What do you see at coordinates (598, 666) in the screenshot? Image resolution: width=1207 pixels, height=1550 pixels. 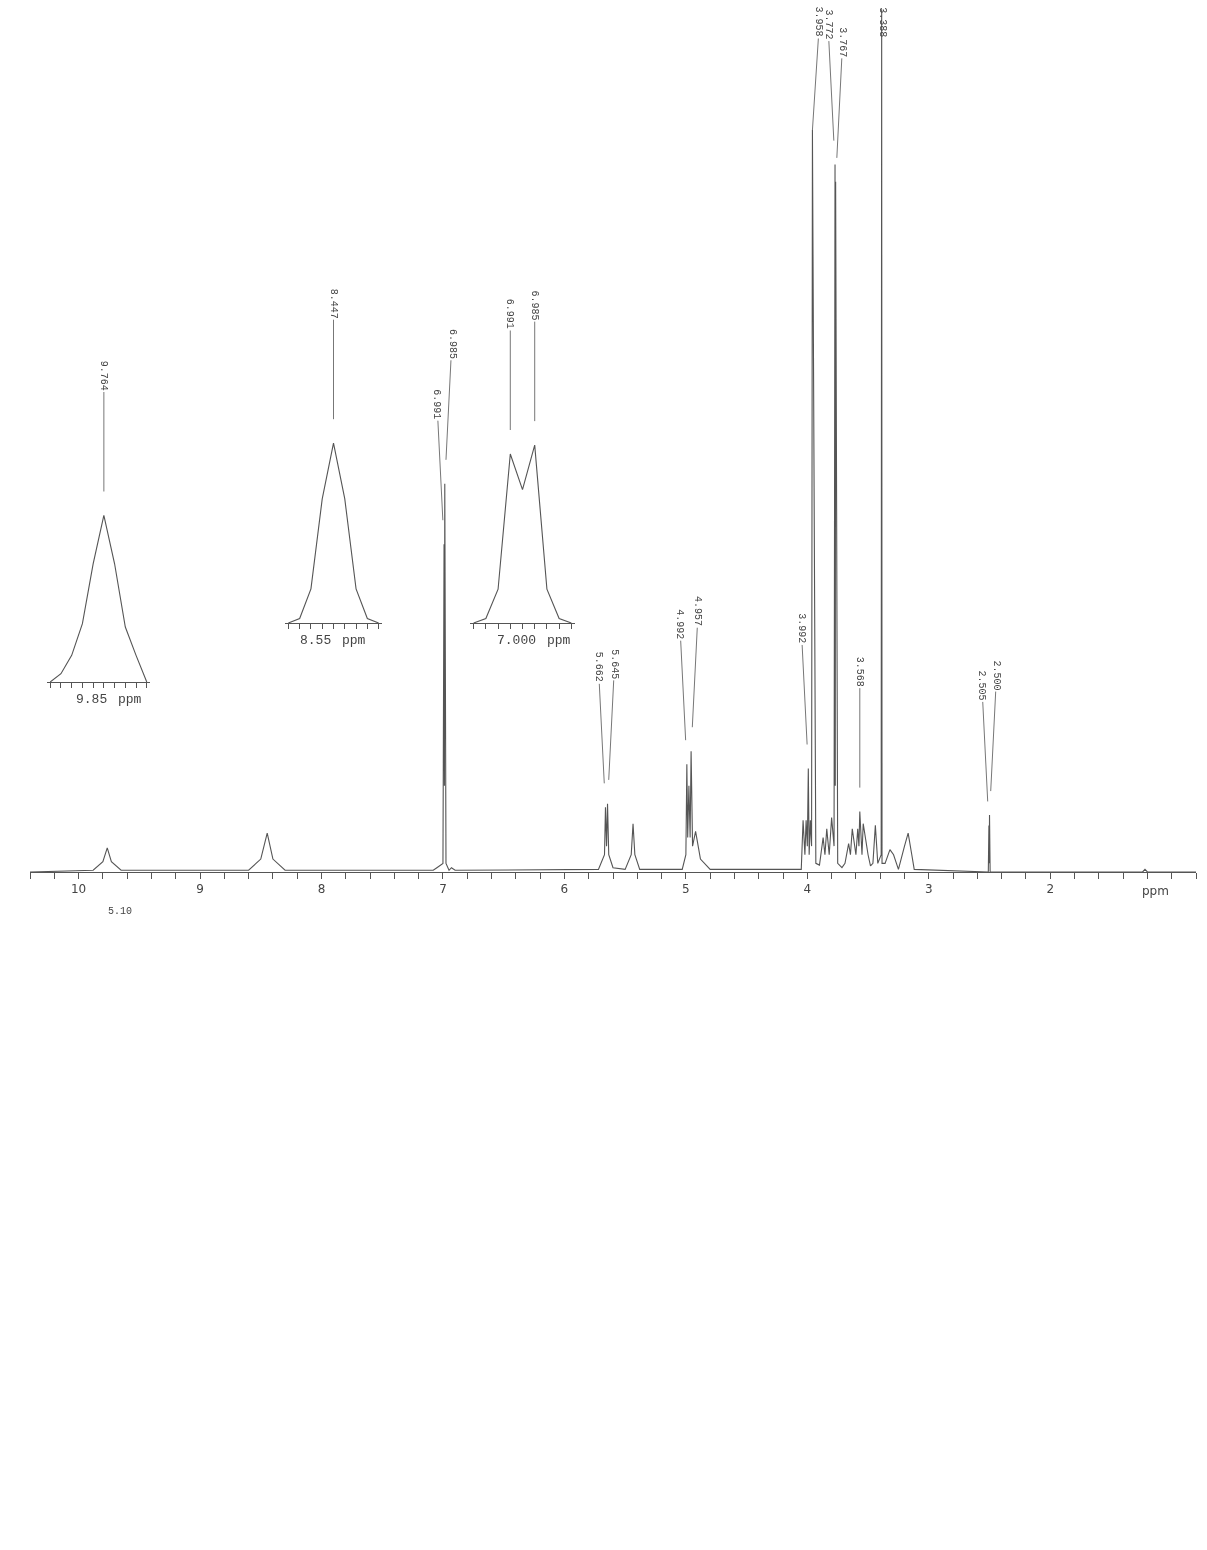 I see `annotation: 5.662` at bounding box center [598, 666].